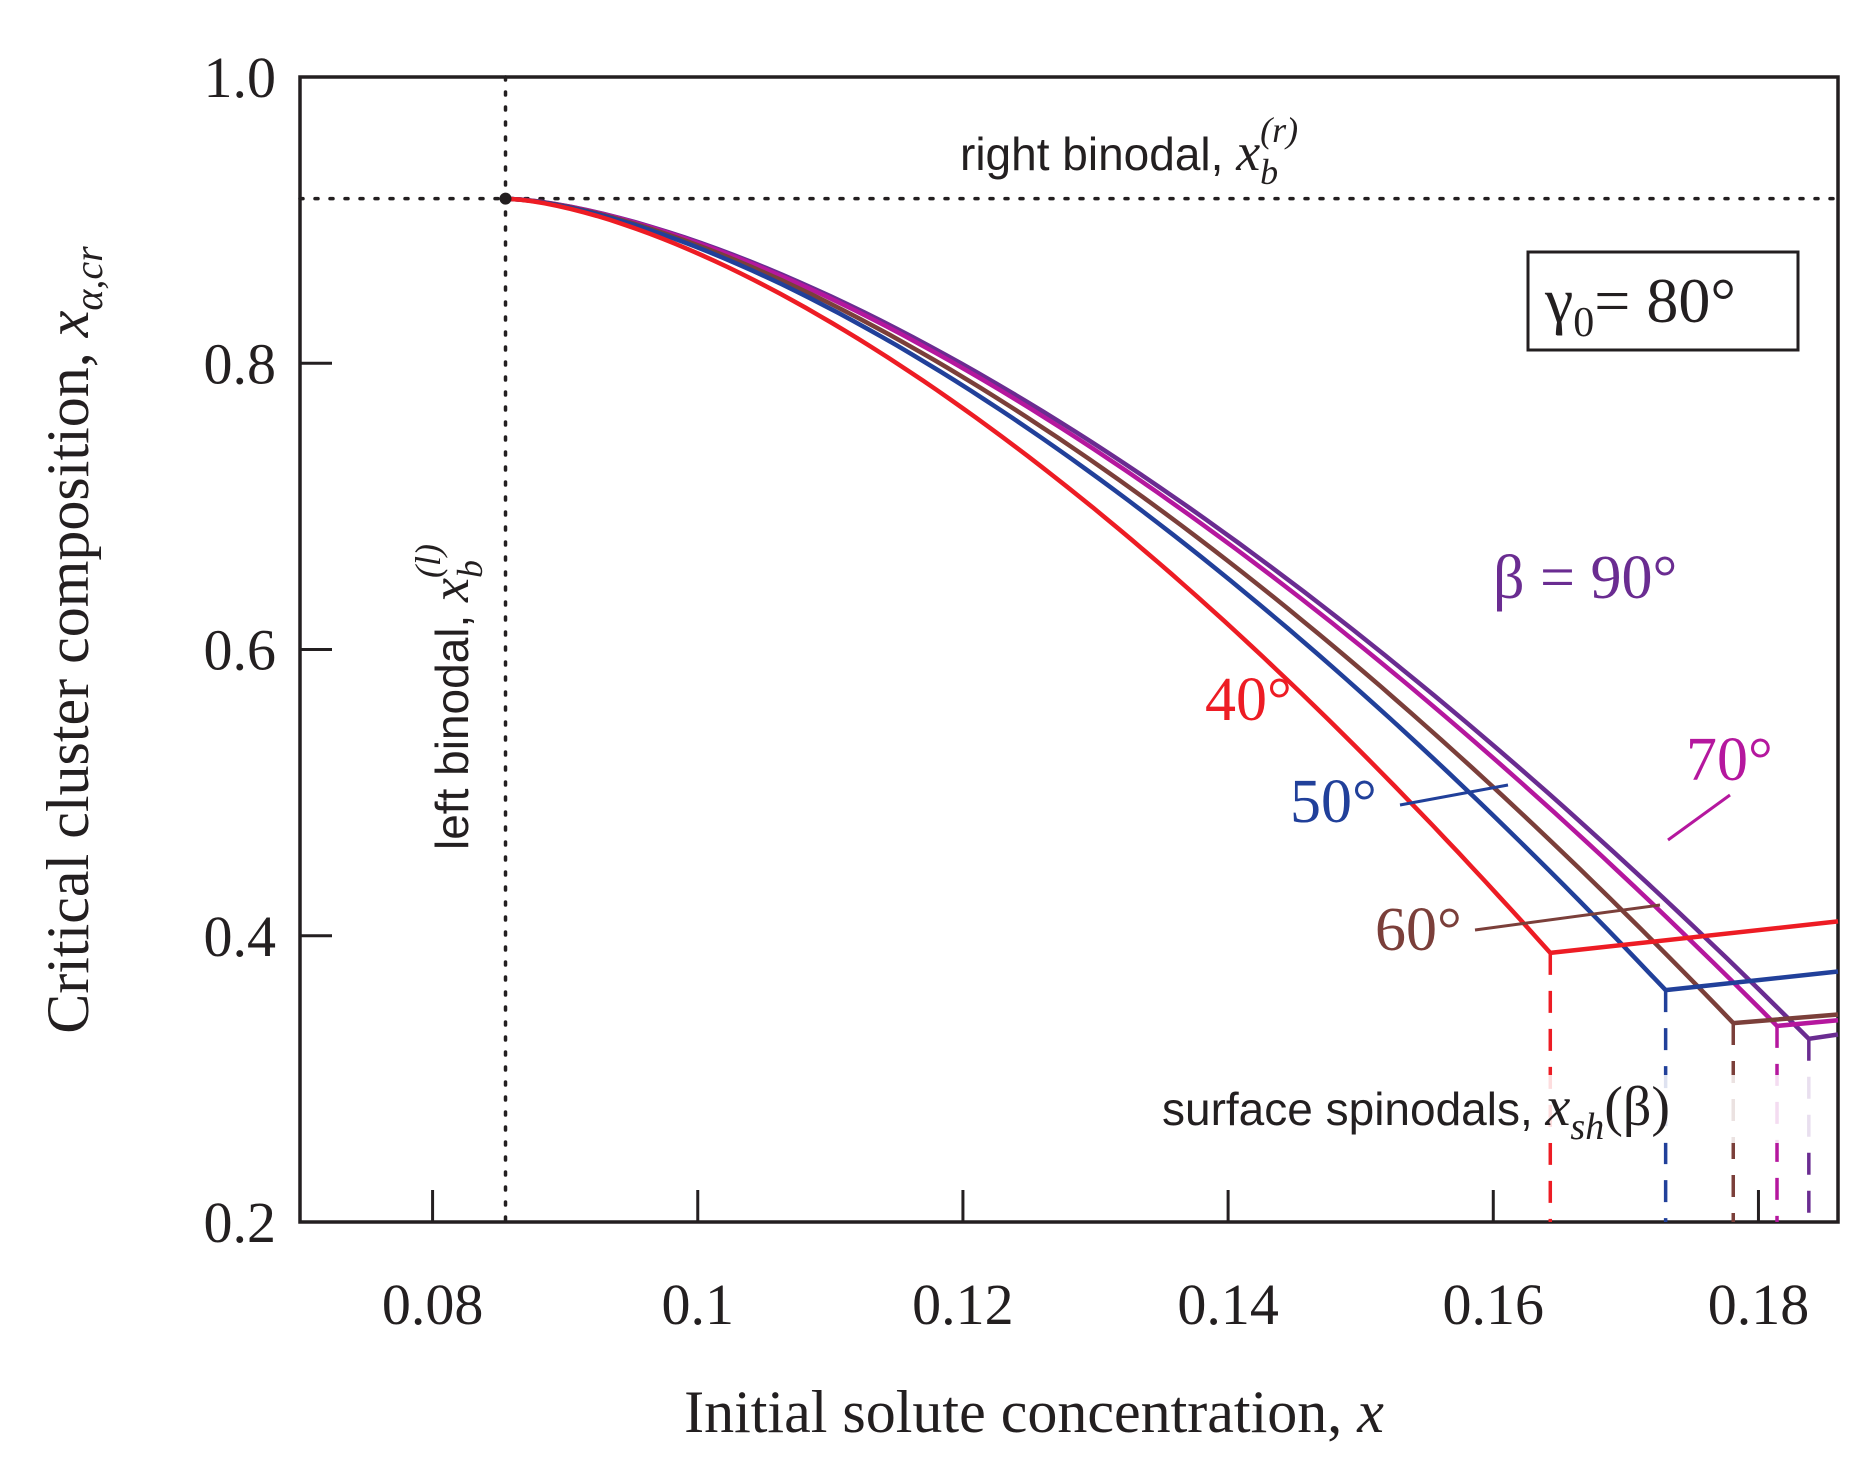 This screenshot has width=1871, height=1476. Describe the element at coordinates (963, 1304) in the screenshot. I see `x-tick-label: 0.12` at that location.